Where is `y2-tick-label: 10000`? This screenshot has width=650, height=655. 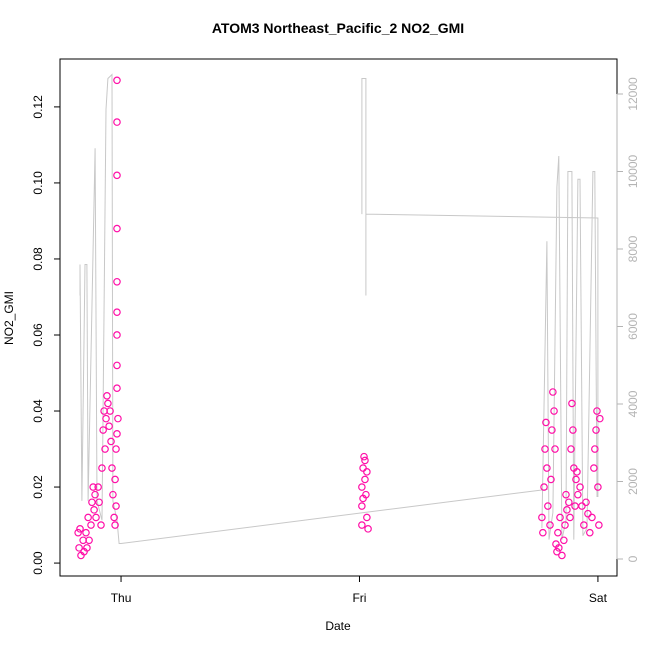 y2-tick-label: 10000 is located at coordinates (633, 171).